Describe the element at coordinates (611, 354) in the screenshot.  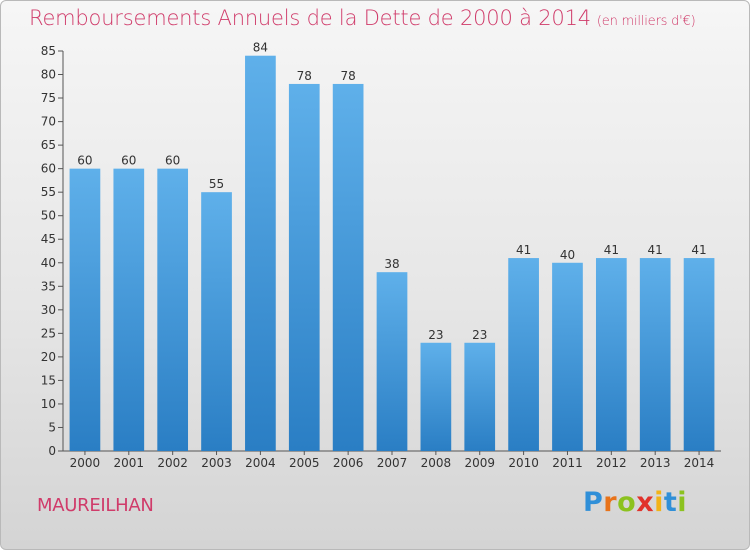
I see `bar-2012` at that location.